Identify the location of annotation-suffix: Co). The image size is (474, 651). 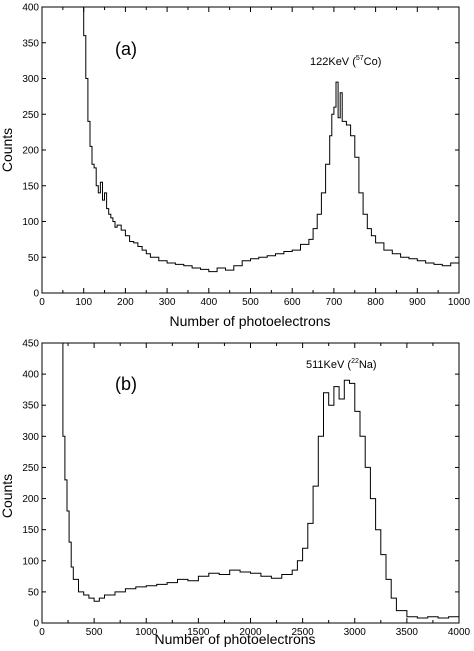
(373, 62).